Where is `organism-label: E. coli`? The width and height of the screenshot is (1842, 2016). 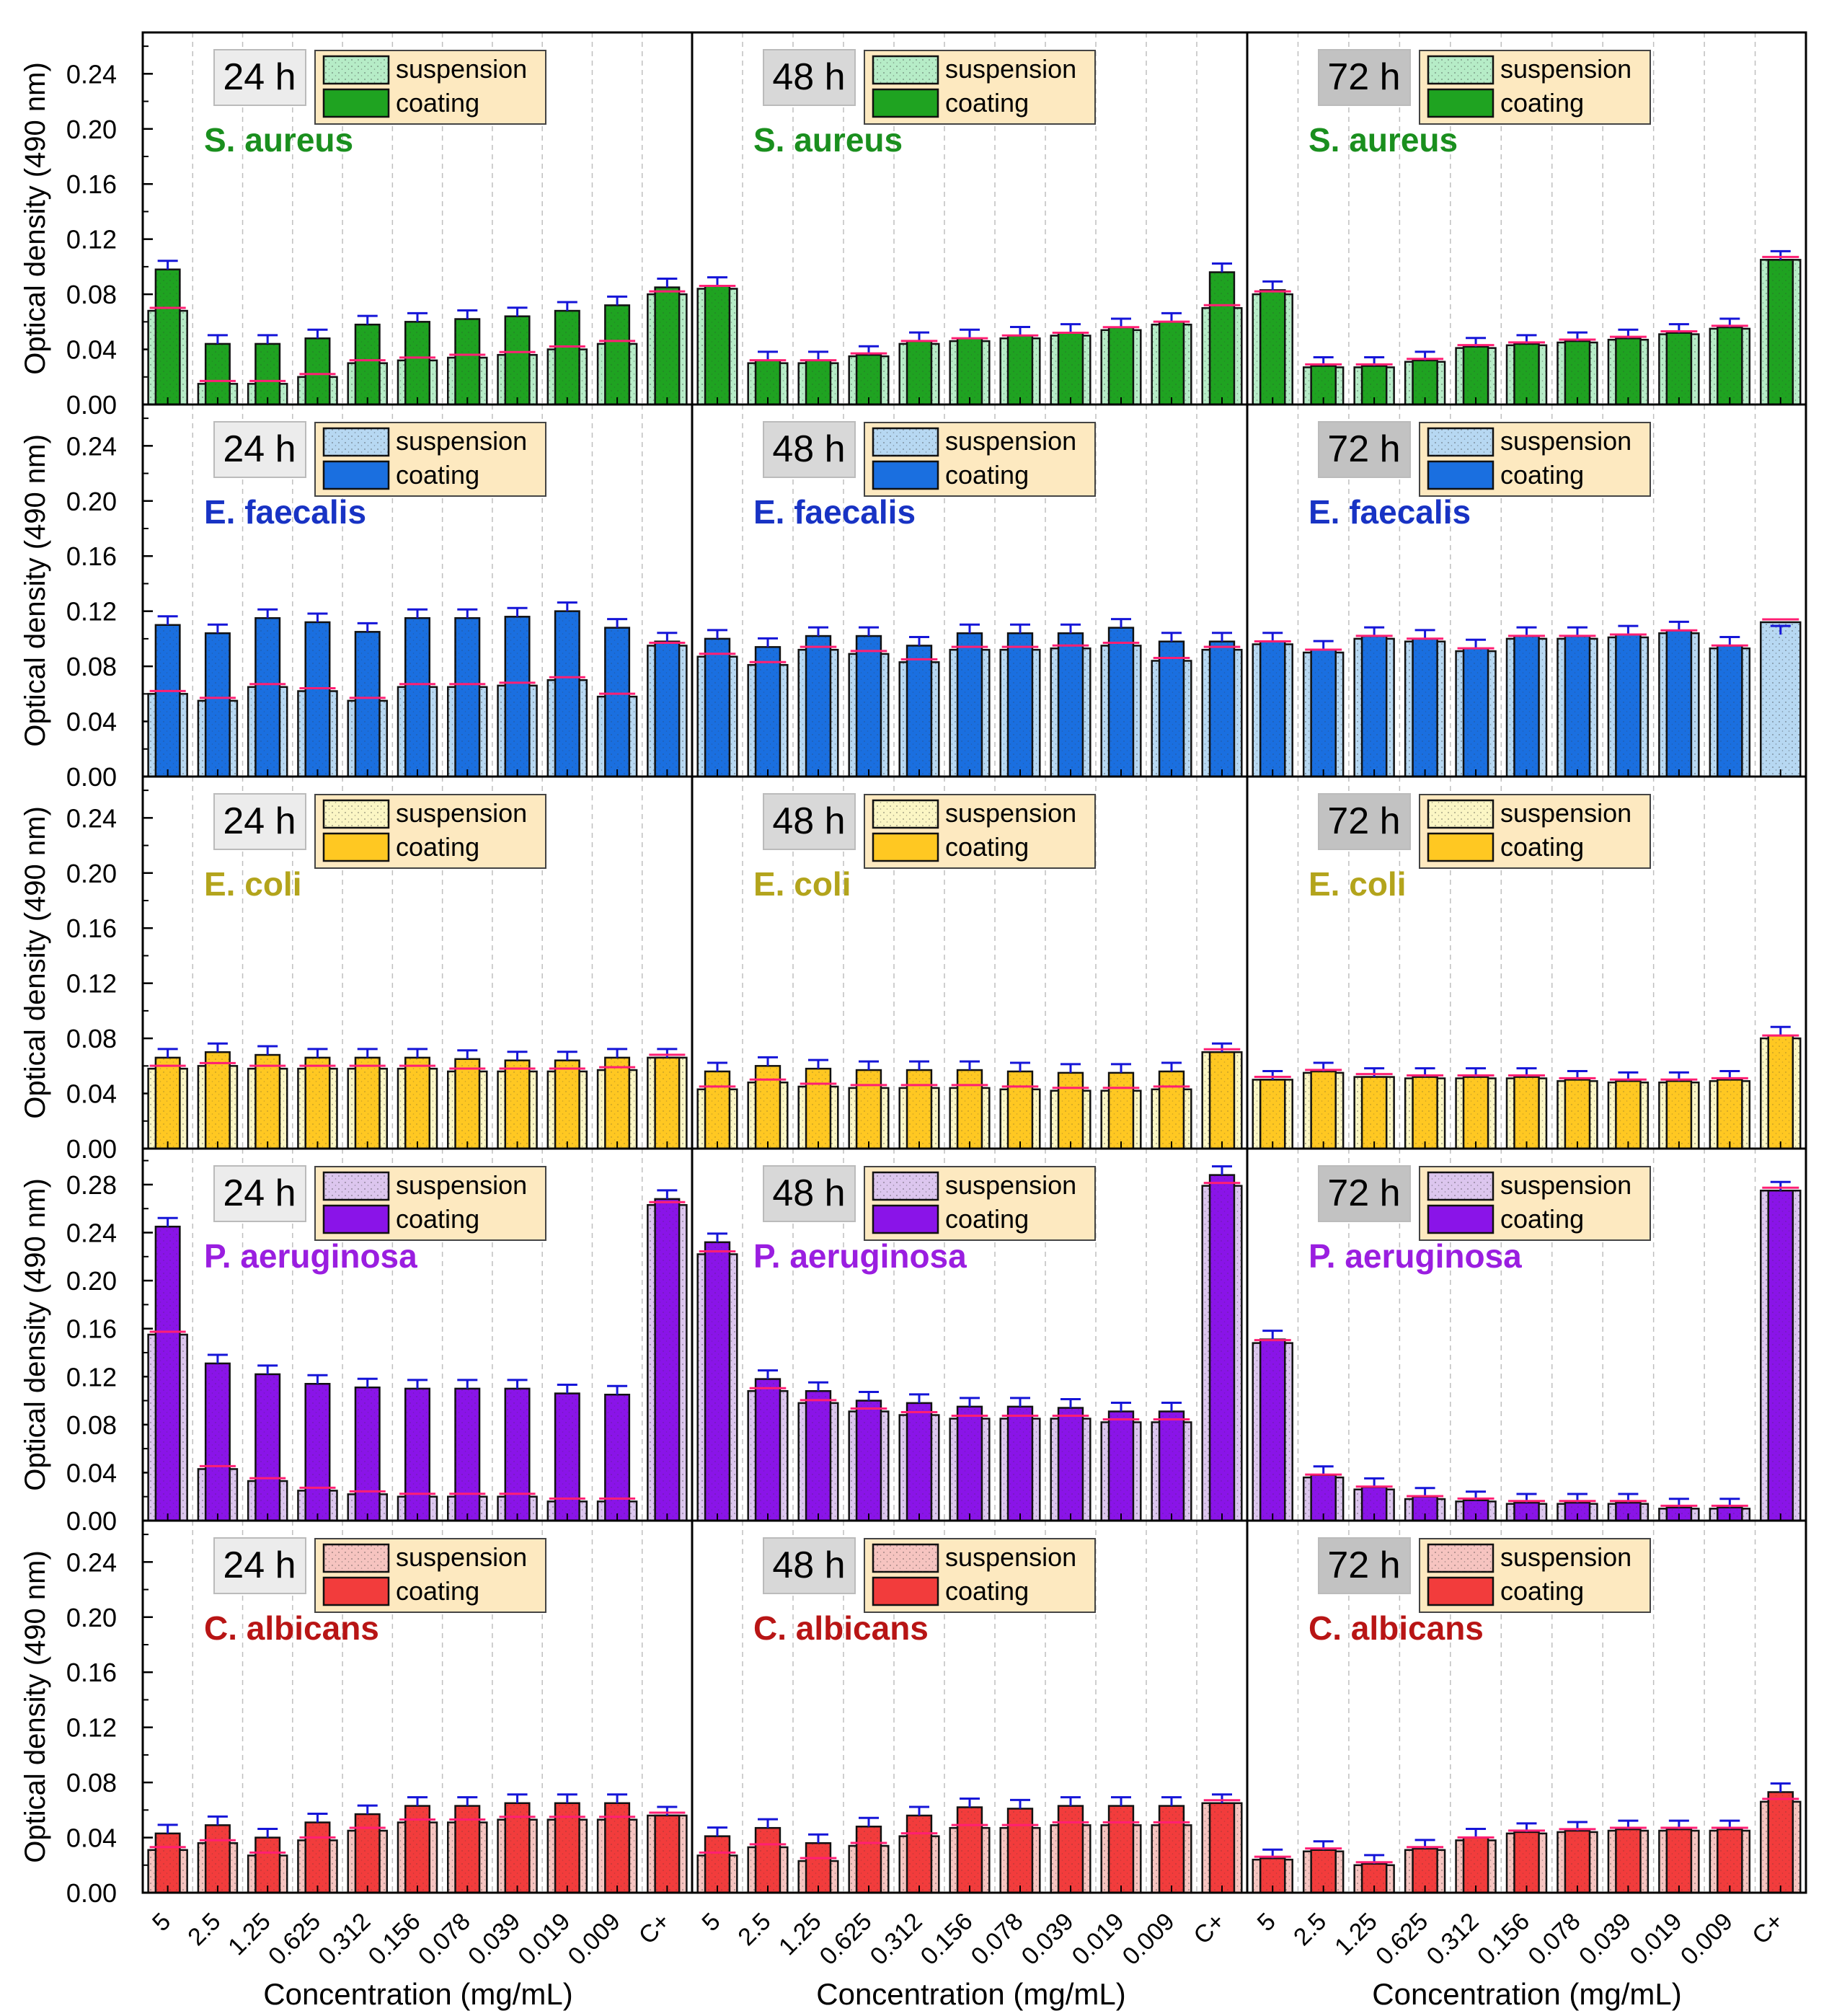
organism-label: E. coli is located at coordinates (1357, 884).